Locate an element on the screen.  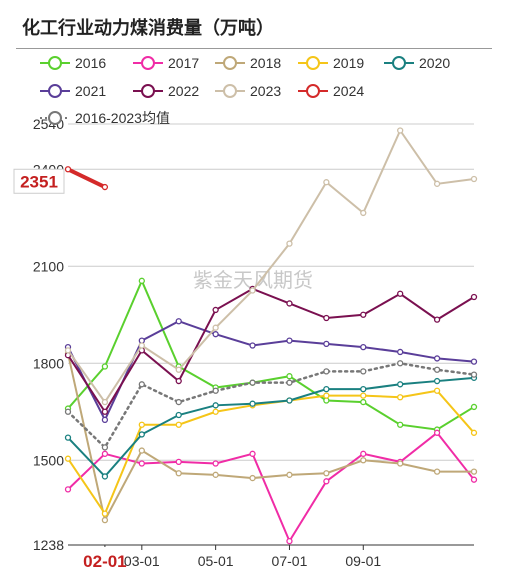
legend-item-avg: 2016-2023均值 is located at coordinates (105, 118).